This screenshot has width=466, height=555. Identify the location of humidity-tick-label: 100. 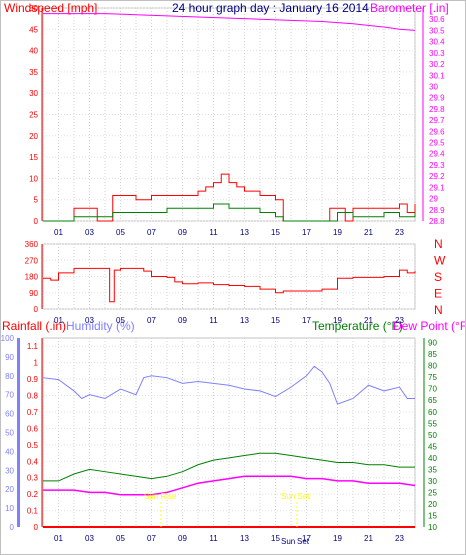
(8, 338).